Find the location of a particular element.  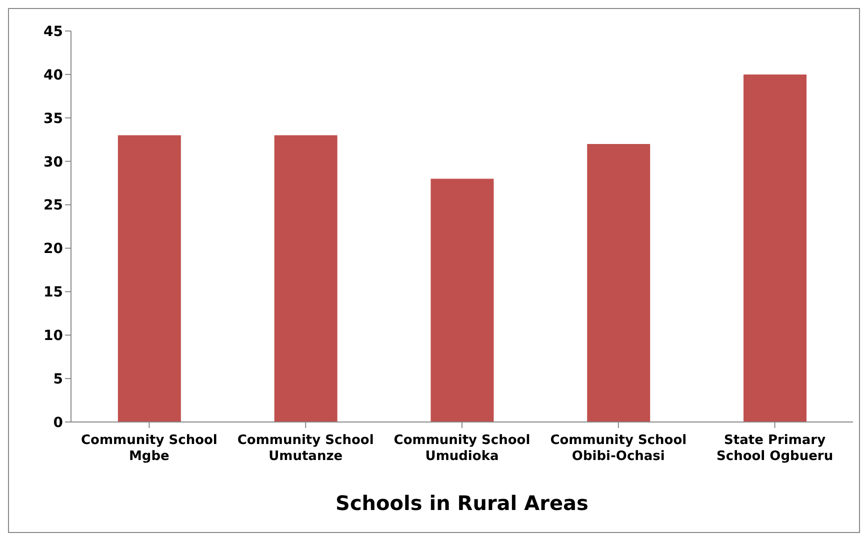

y-tick-label: 35 is located at coordinates (53, 118).